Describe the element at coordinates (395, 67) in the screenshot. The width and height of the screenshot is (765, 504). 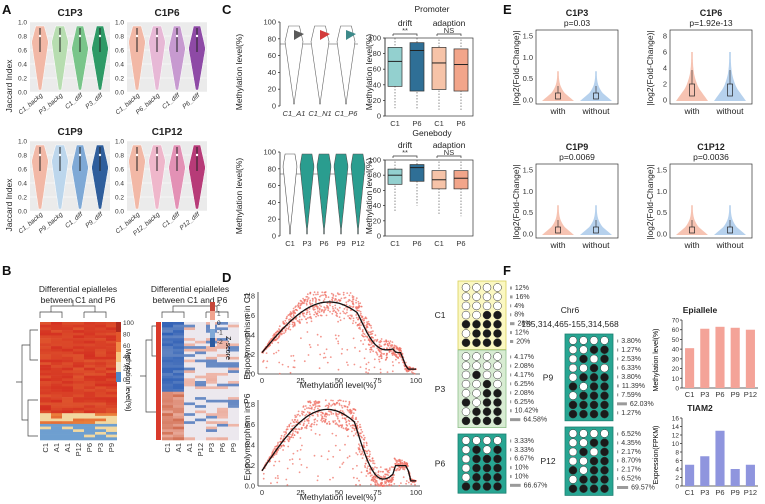
I see `panel-c-promoter-box` at that location.